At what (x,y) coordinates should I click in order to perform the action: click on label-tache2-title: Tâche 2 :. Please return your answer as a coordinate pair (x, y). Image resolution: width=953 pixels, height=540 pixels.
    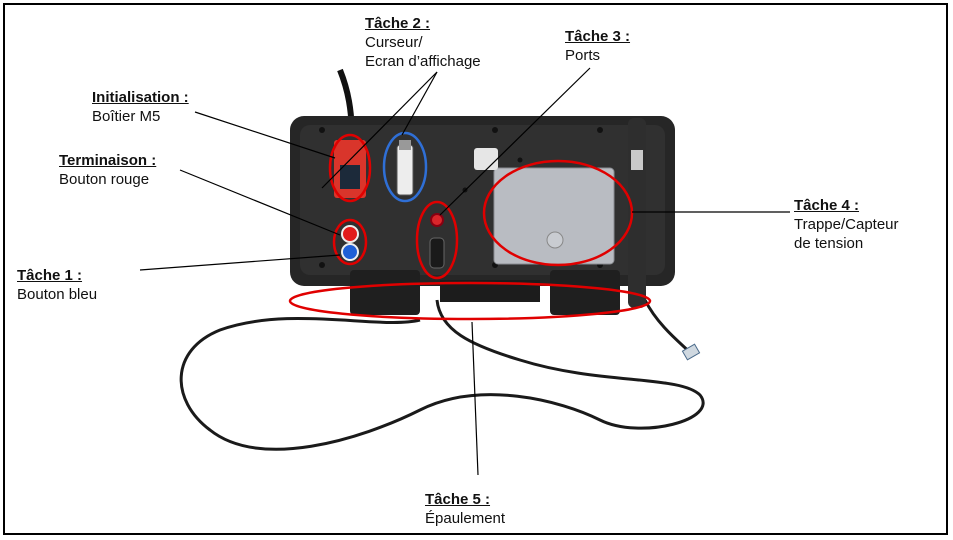
    Looking at the image, I should click on (398, 23).